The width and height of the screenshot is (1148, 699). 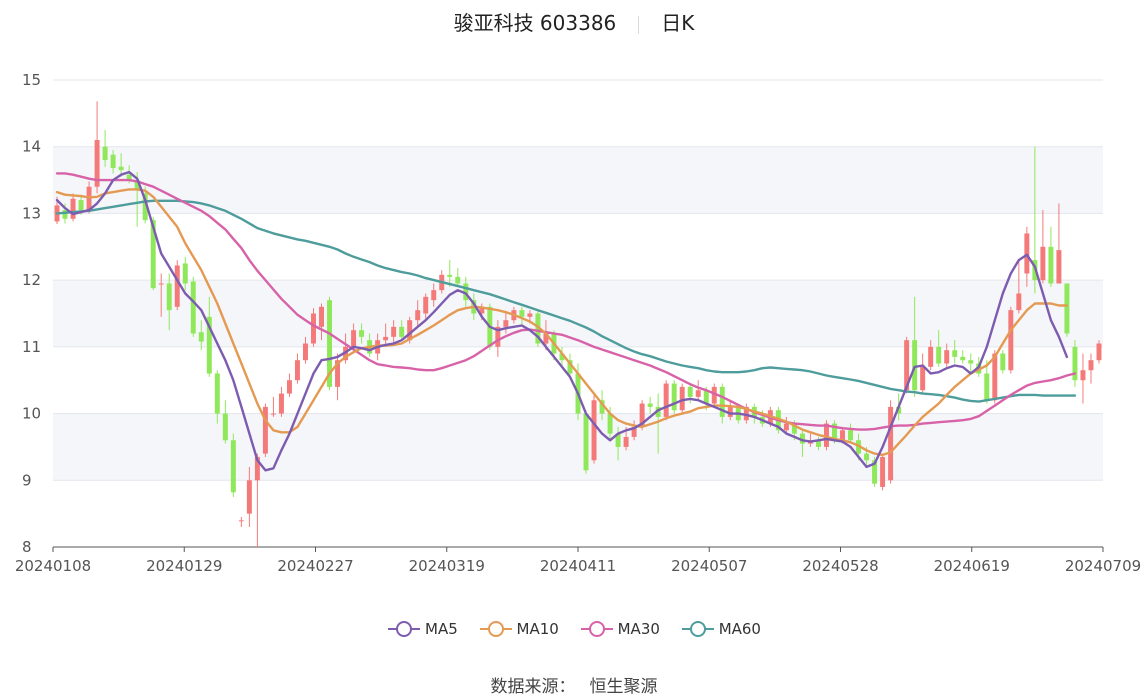 I want to click on legend-item-ma5: MA5, so click(x=422, y=629).